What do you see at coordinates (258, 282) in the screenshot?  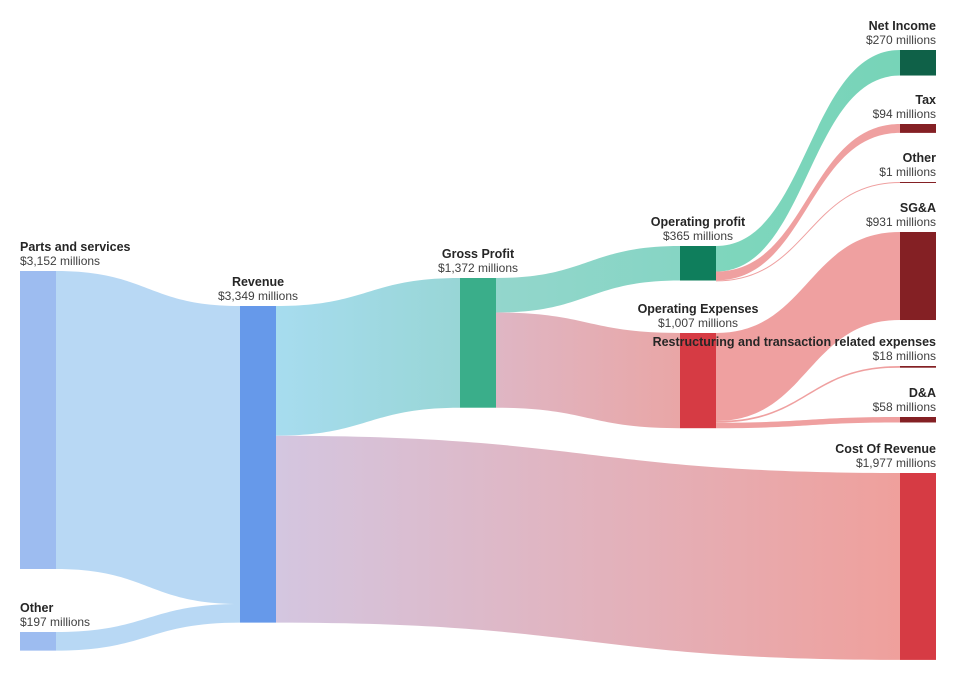 I see `node-label-revenue: Revenue` at bounding box center [258, 282].